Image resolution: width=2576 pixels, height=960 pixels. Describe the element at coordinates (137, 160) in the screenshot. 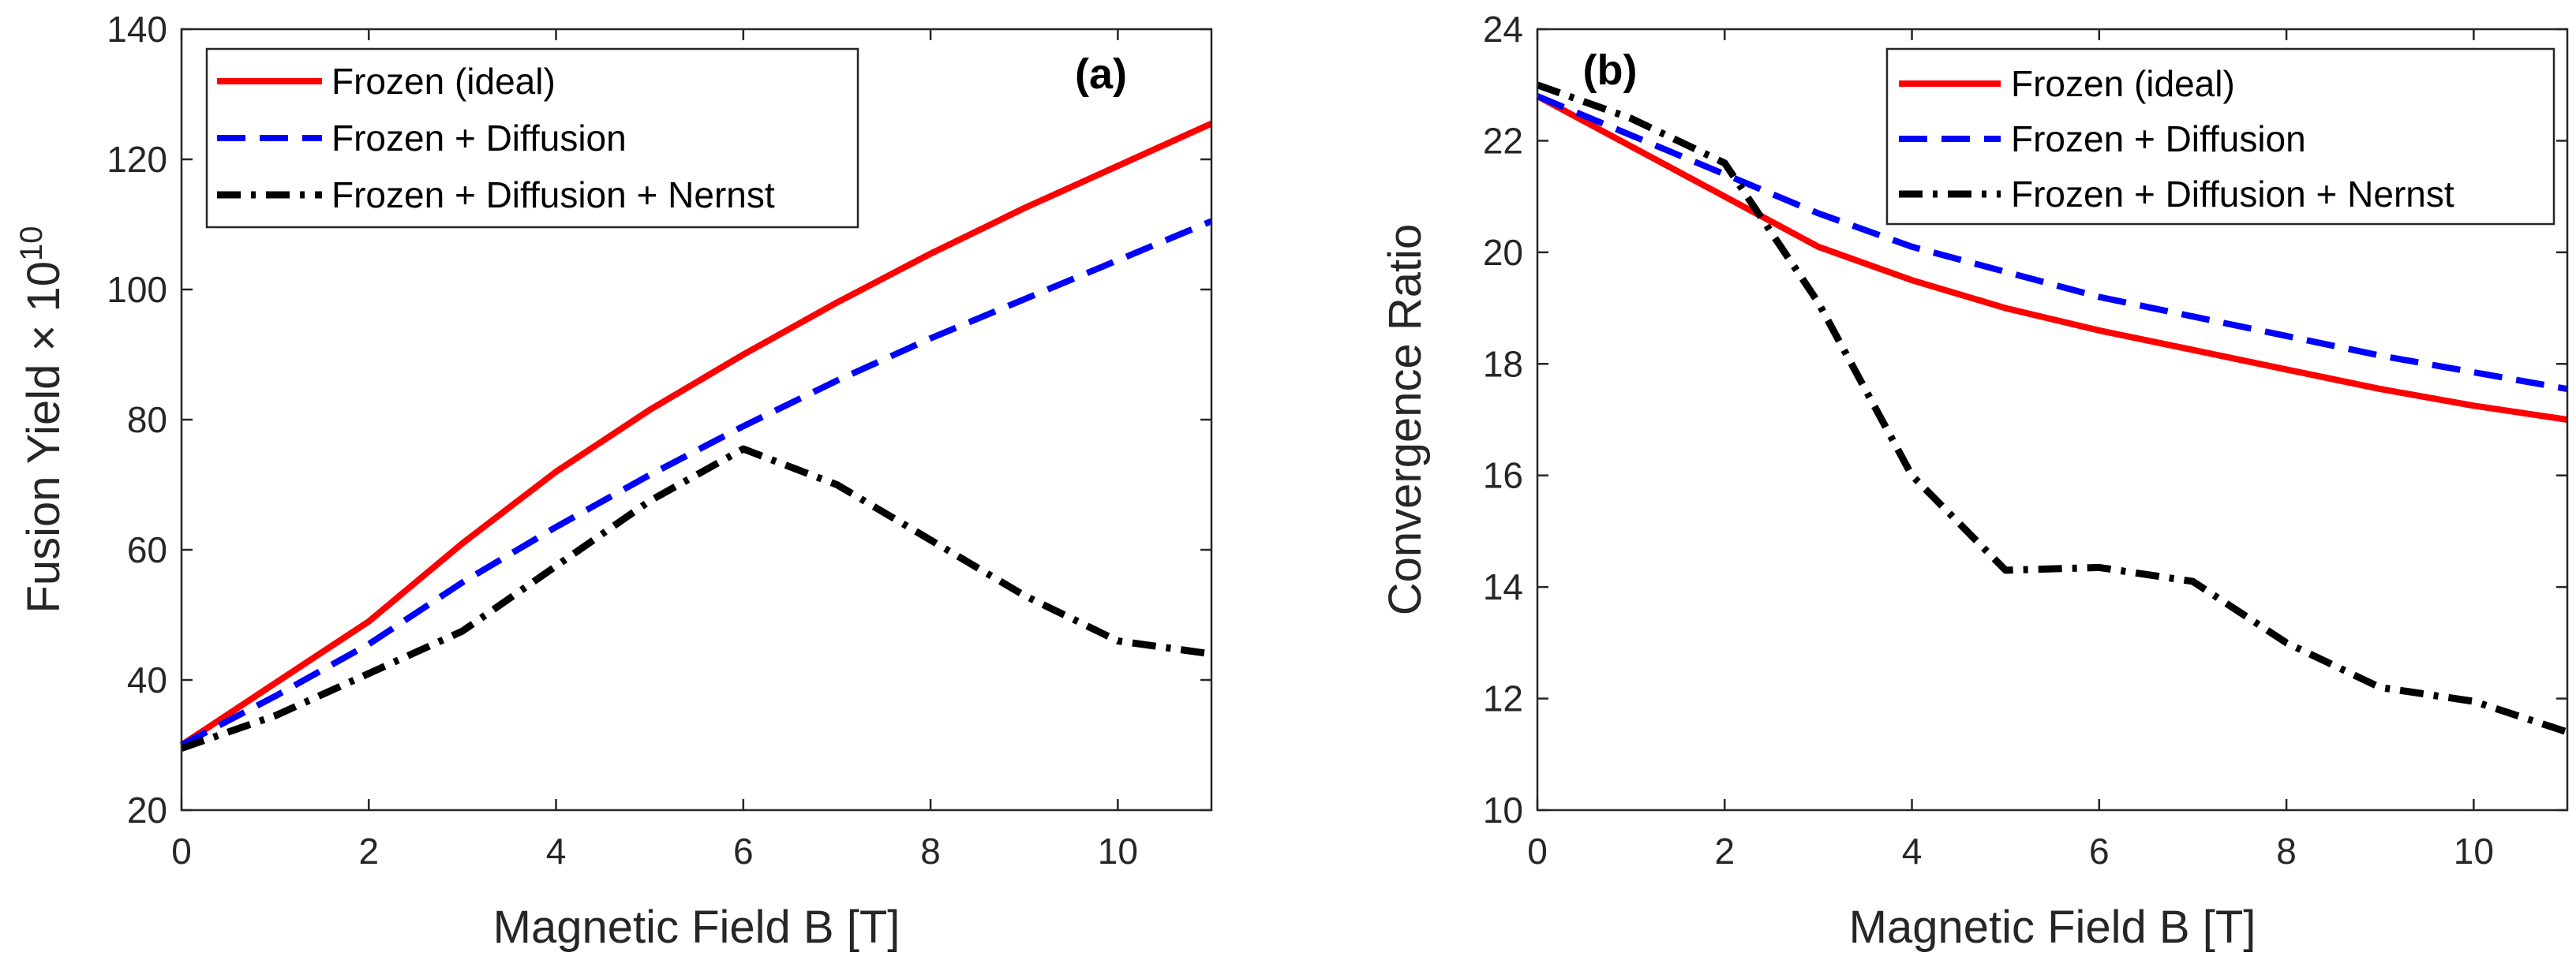

I see `y-tick-label: 120` at that location.